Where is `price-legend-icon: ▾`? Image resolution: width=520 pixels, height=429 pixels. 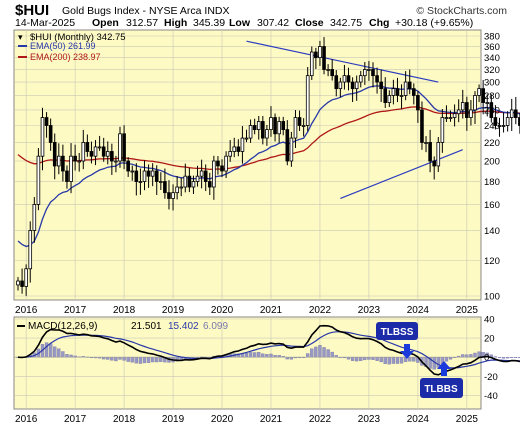 price-legend-icon: ▾ is located at coordinates (20, 37).